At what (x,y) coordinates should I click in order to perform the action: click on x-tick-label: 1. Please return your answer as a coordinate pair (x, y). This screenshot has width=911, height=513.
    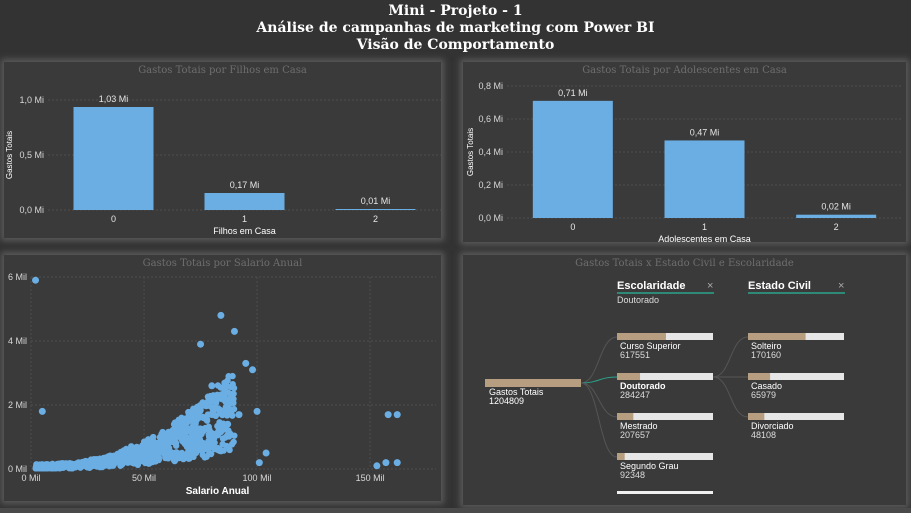
    Looking at the image, I should click on (704, 227).